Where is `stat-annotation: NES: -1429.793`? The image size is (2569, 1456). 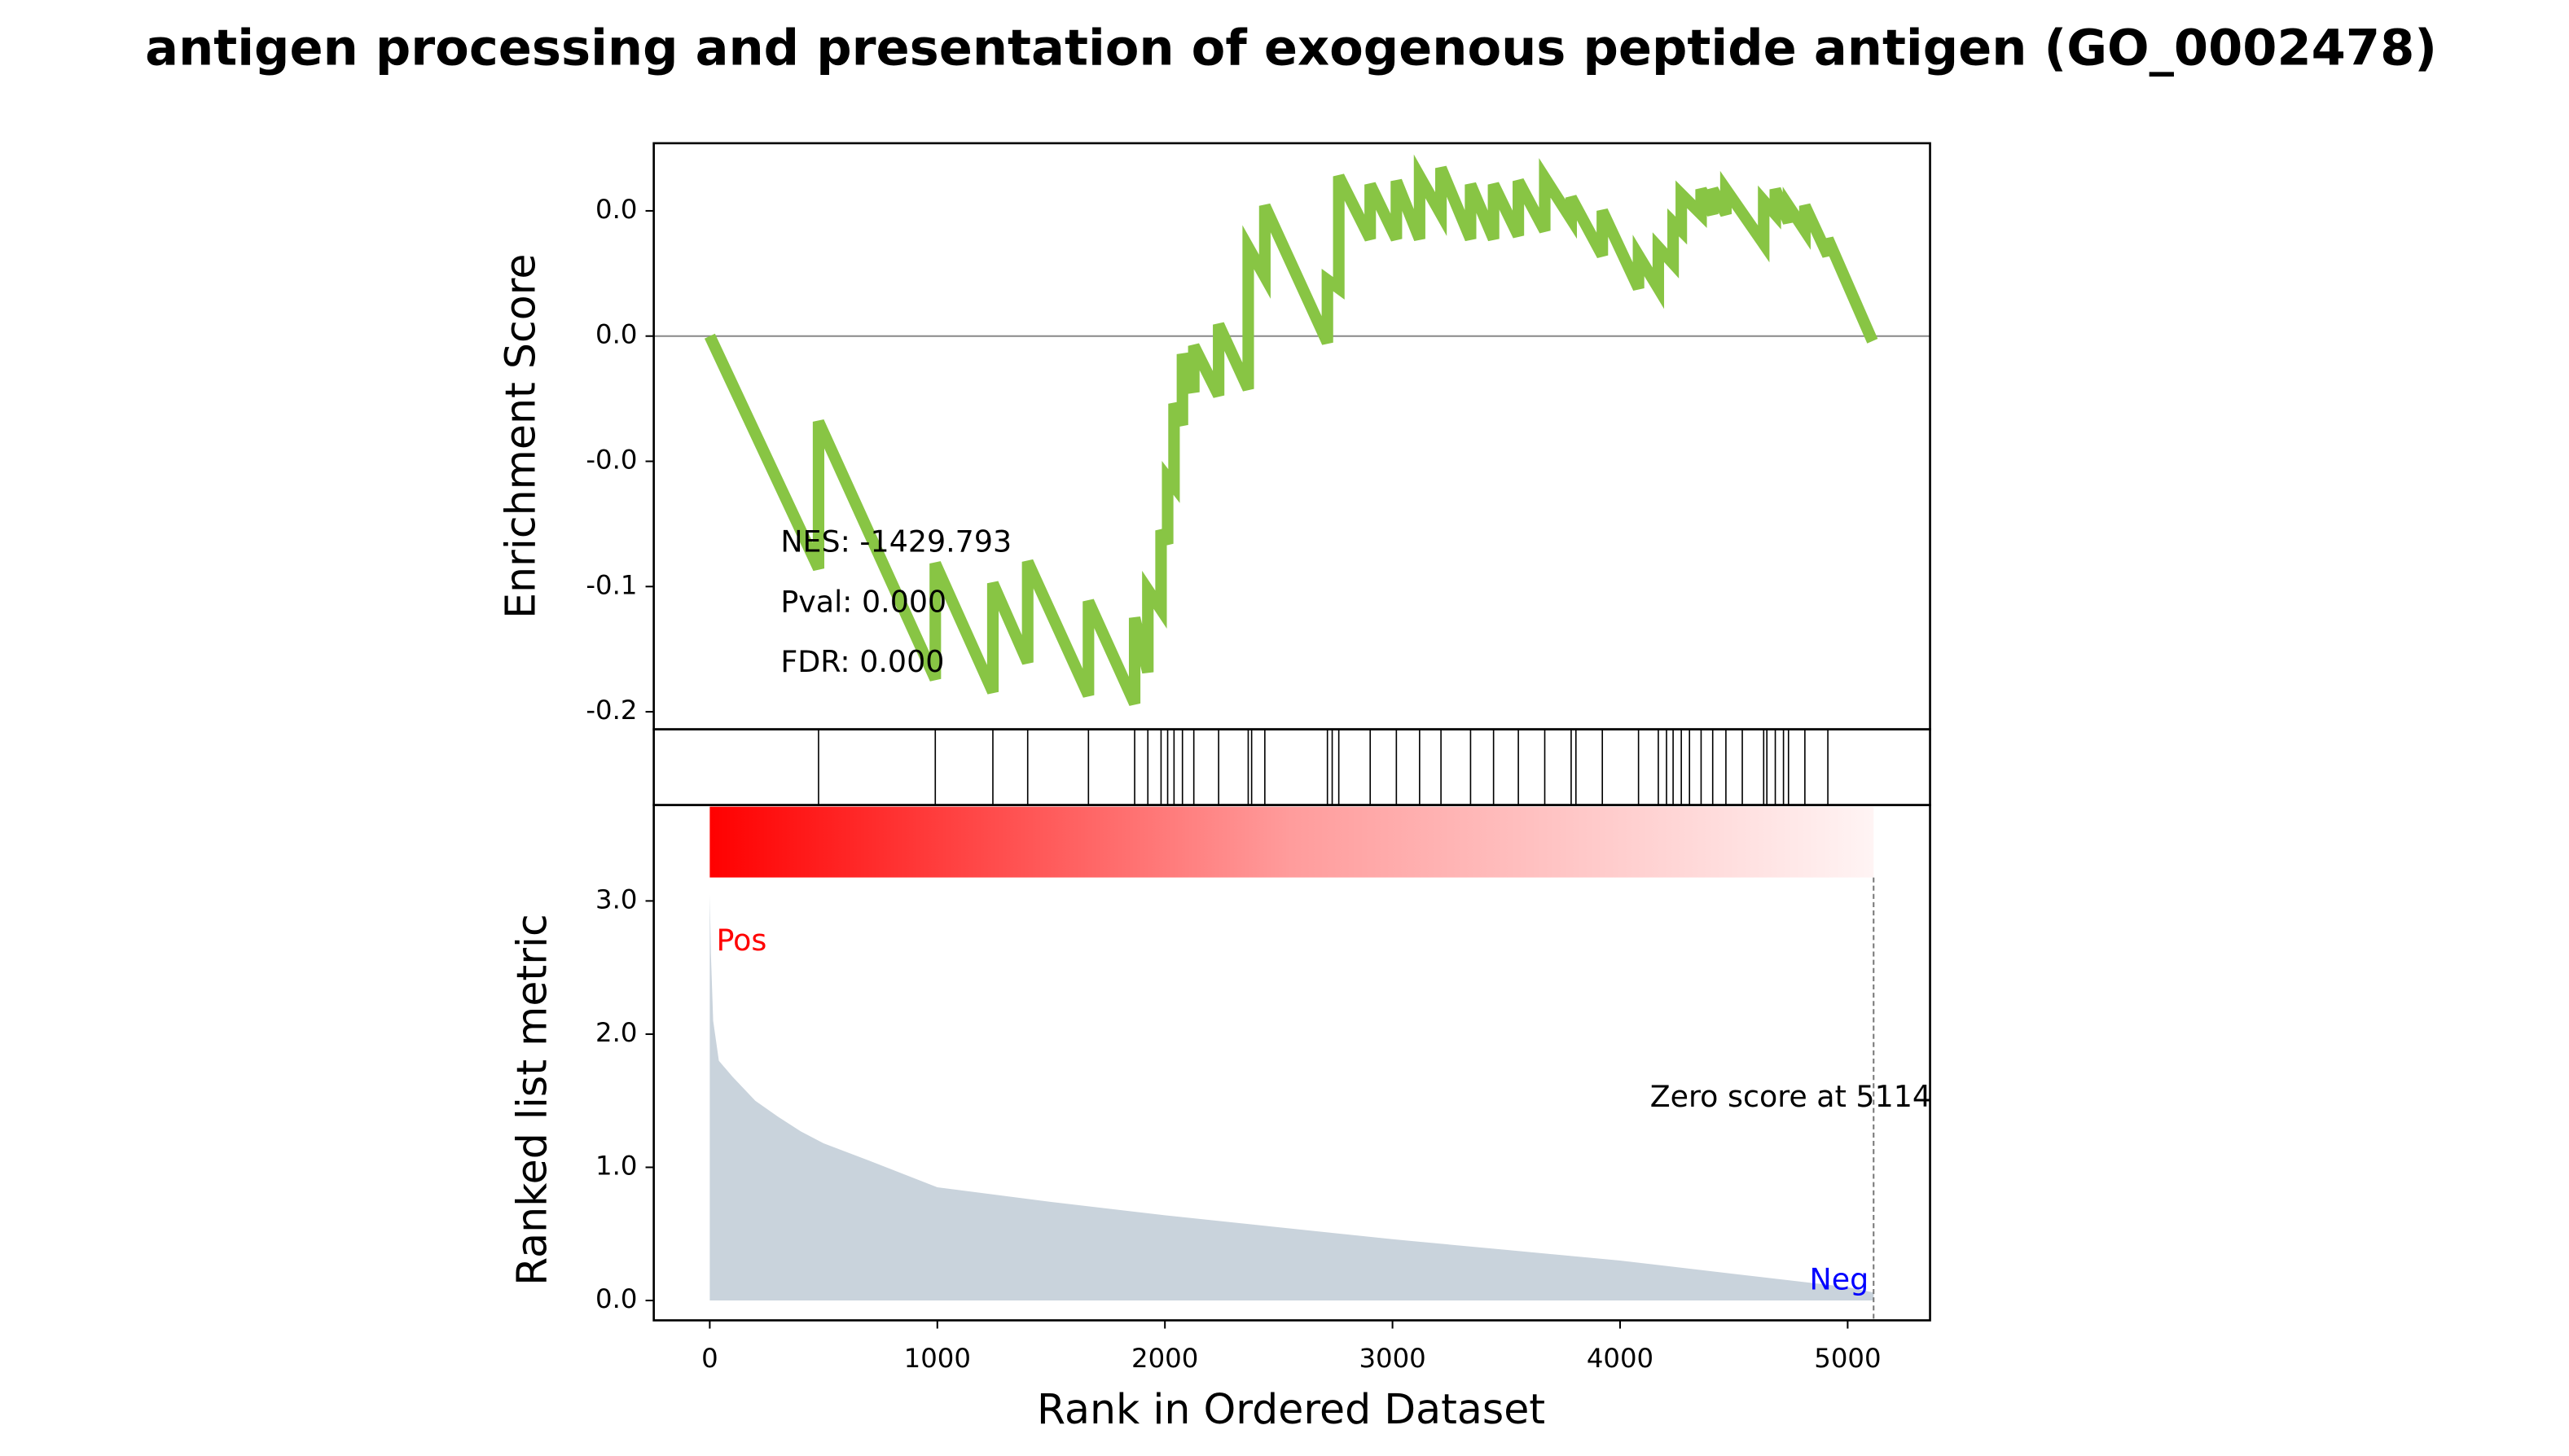 stat-annotation: NES: -1429.793 is located at coordinates (896, 541).